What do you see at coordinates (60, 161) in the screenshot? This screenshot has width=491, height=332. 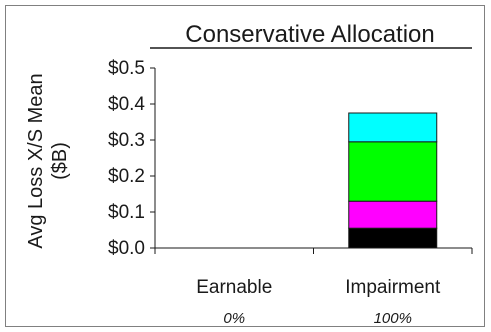 I see `y-axis-label-line2: ($B)` at bounding box center [60, 161].